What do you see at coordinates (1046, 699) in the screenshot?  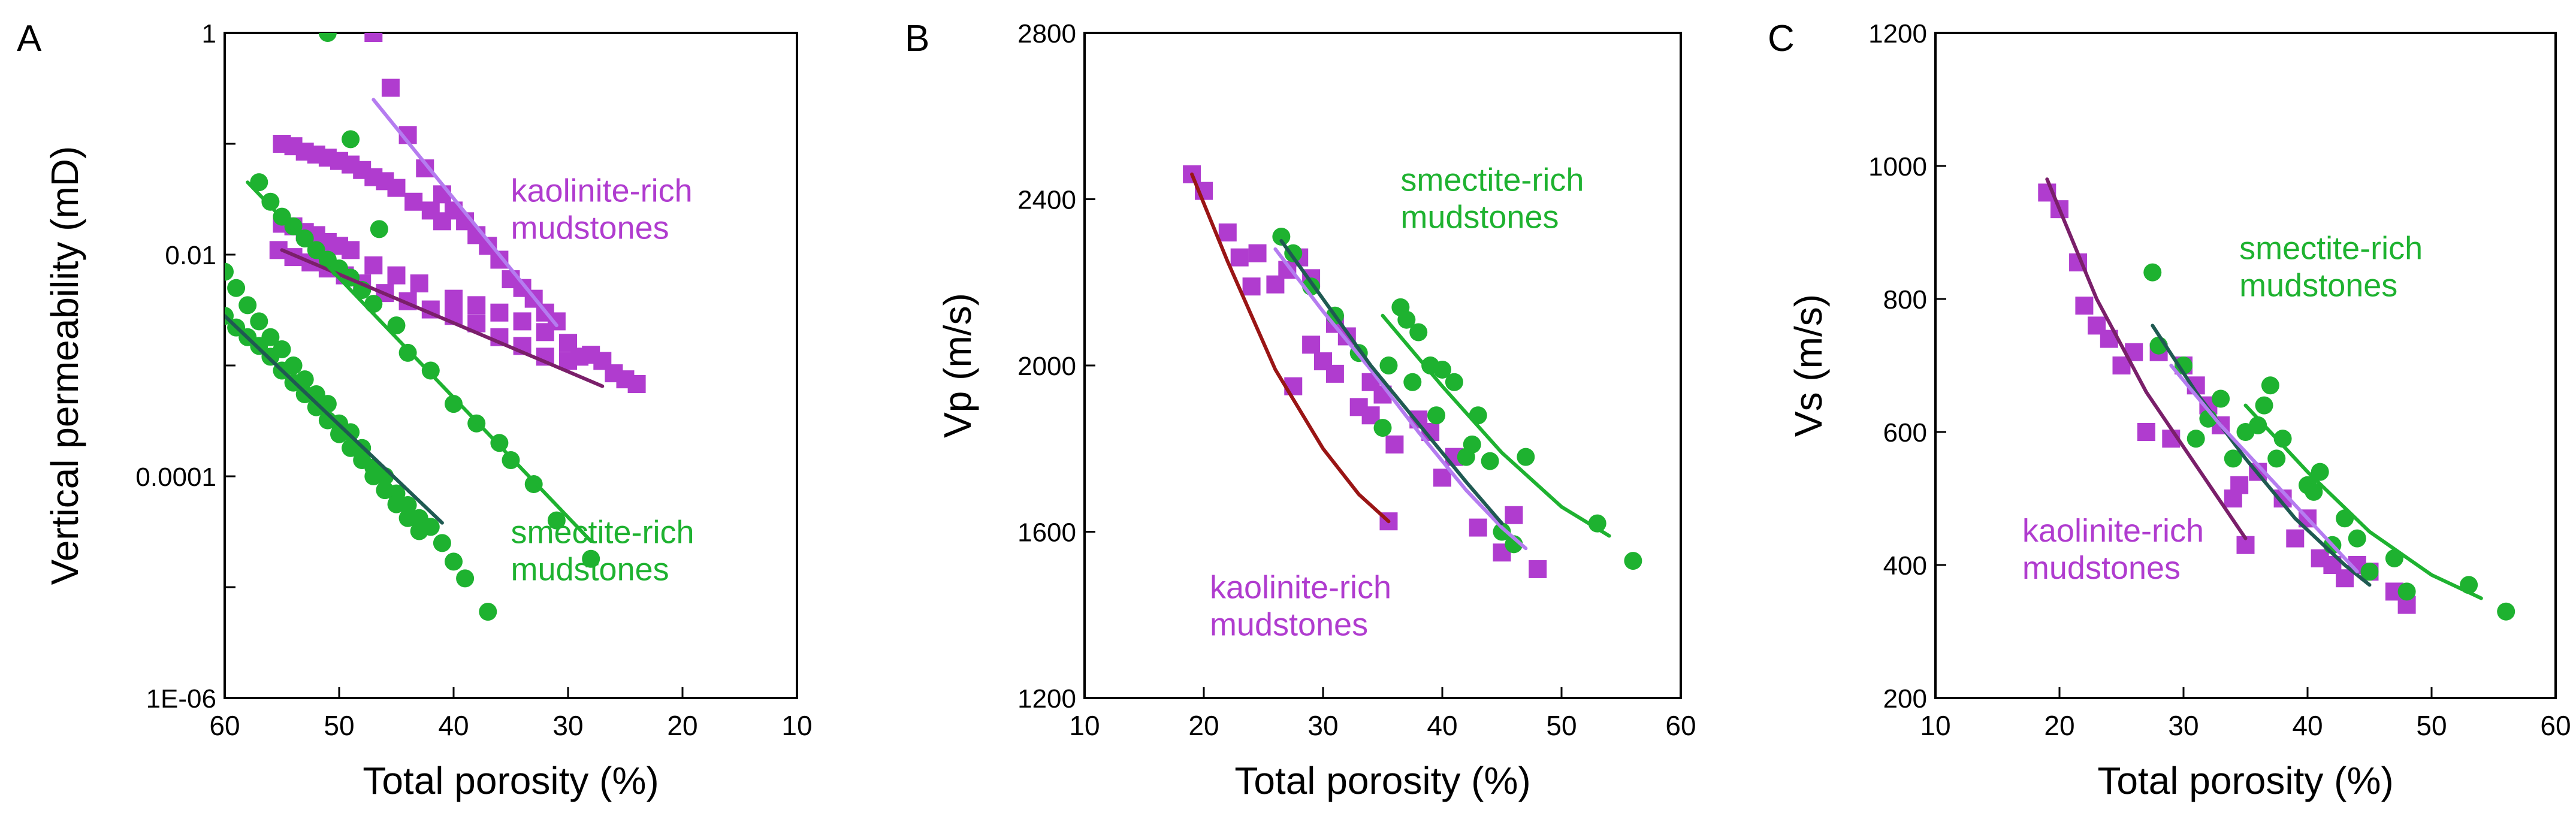 I see `y-tick-label: 1200` at bounding box center [1046, 699].